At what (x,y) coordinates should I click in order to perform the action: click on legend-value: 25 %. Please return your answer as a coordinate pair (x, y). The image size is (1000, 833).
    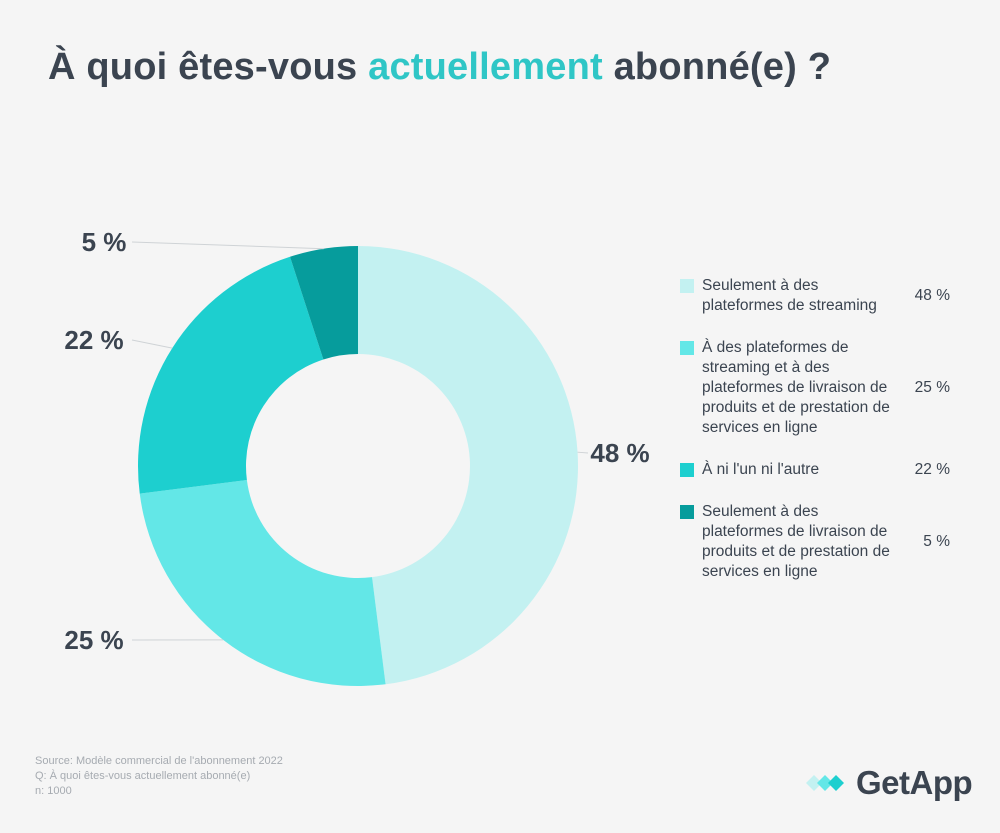
    Looking at the image, I should click on (932, 387).